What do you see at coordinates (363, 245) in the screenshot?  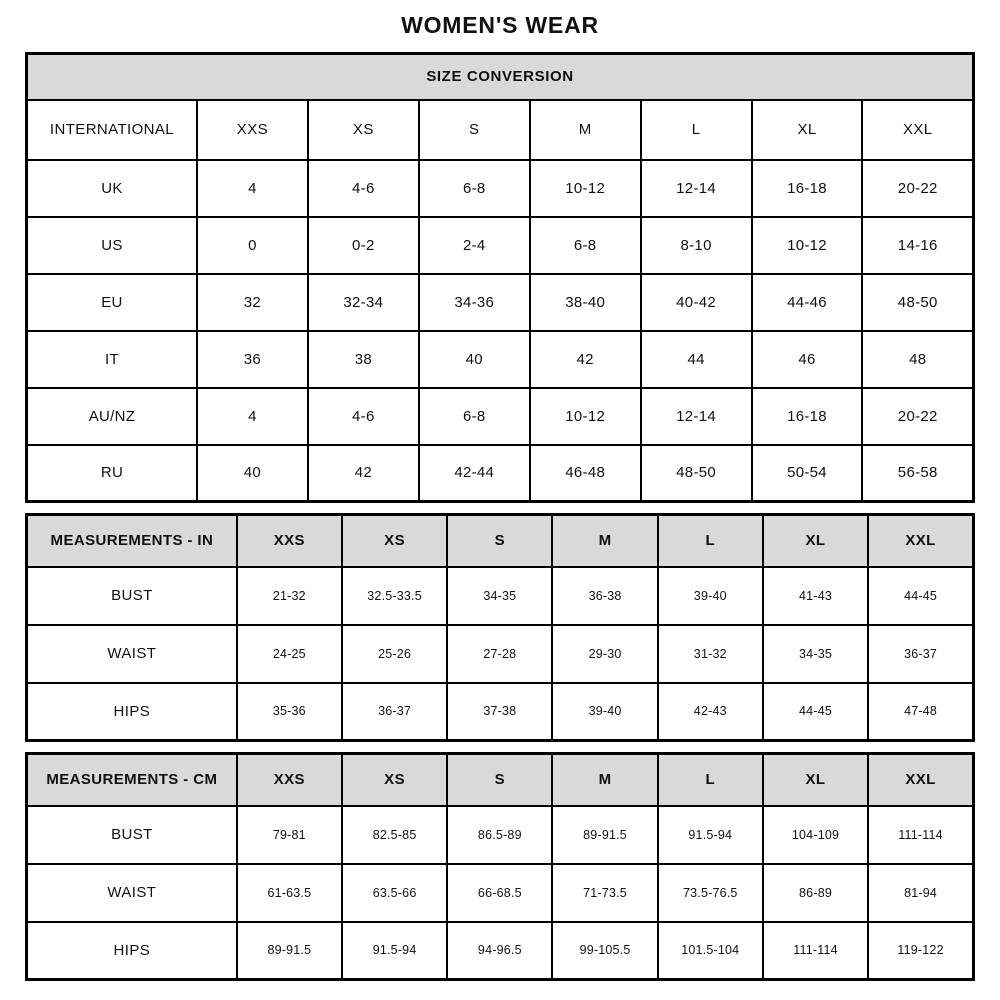 I see `value-cell: 0-2` at bounding box center [363, 245].